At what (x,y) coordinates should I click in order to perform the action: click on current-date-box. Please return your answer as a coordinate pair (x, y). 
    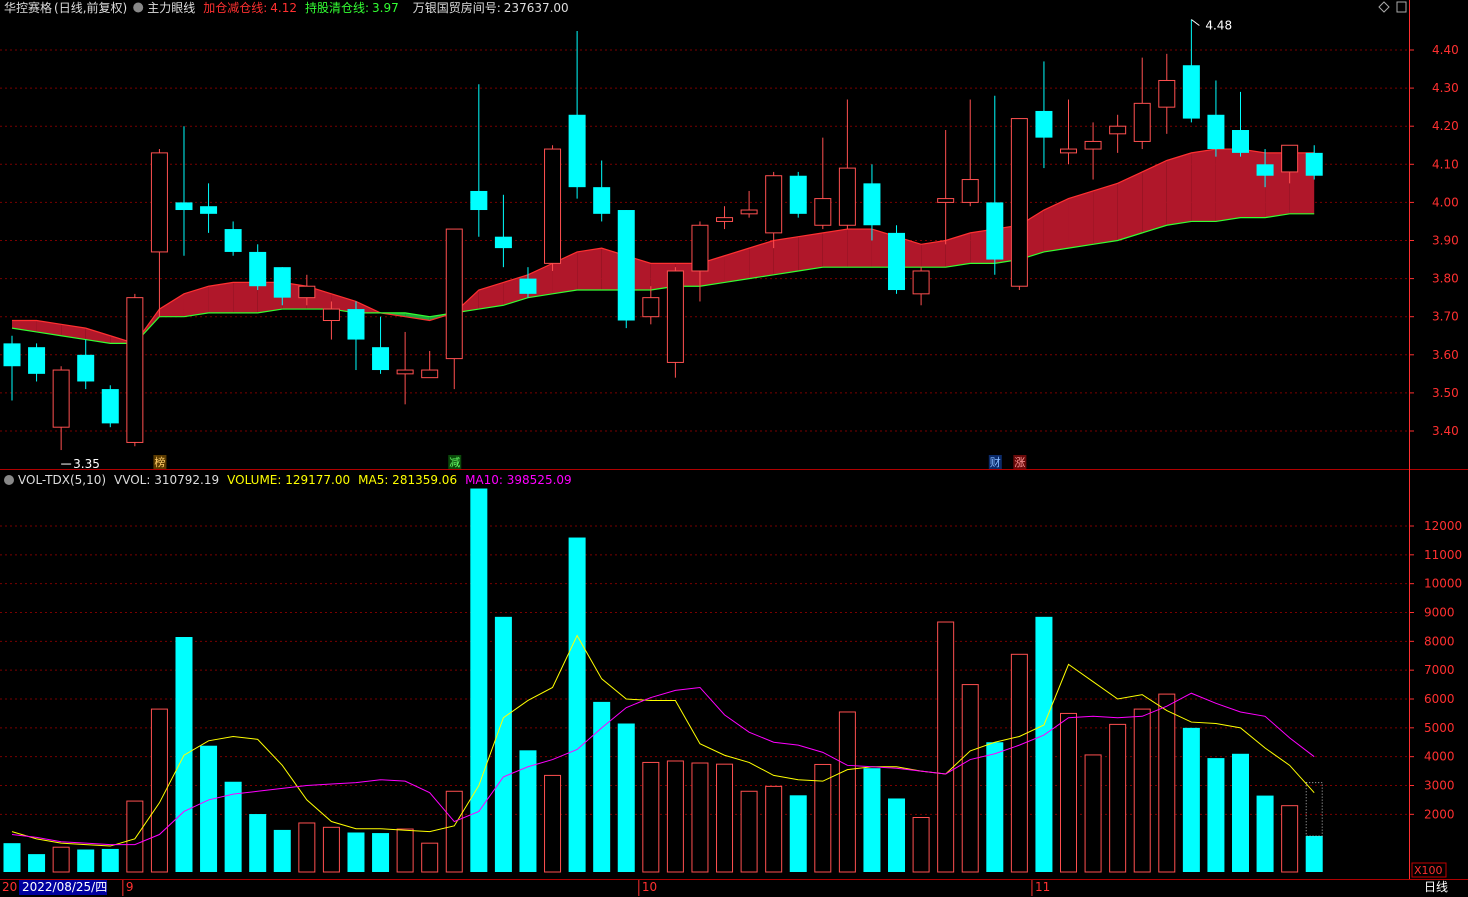
    Looking at the image, I should click on (63, 887).